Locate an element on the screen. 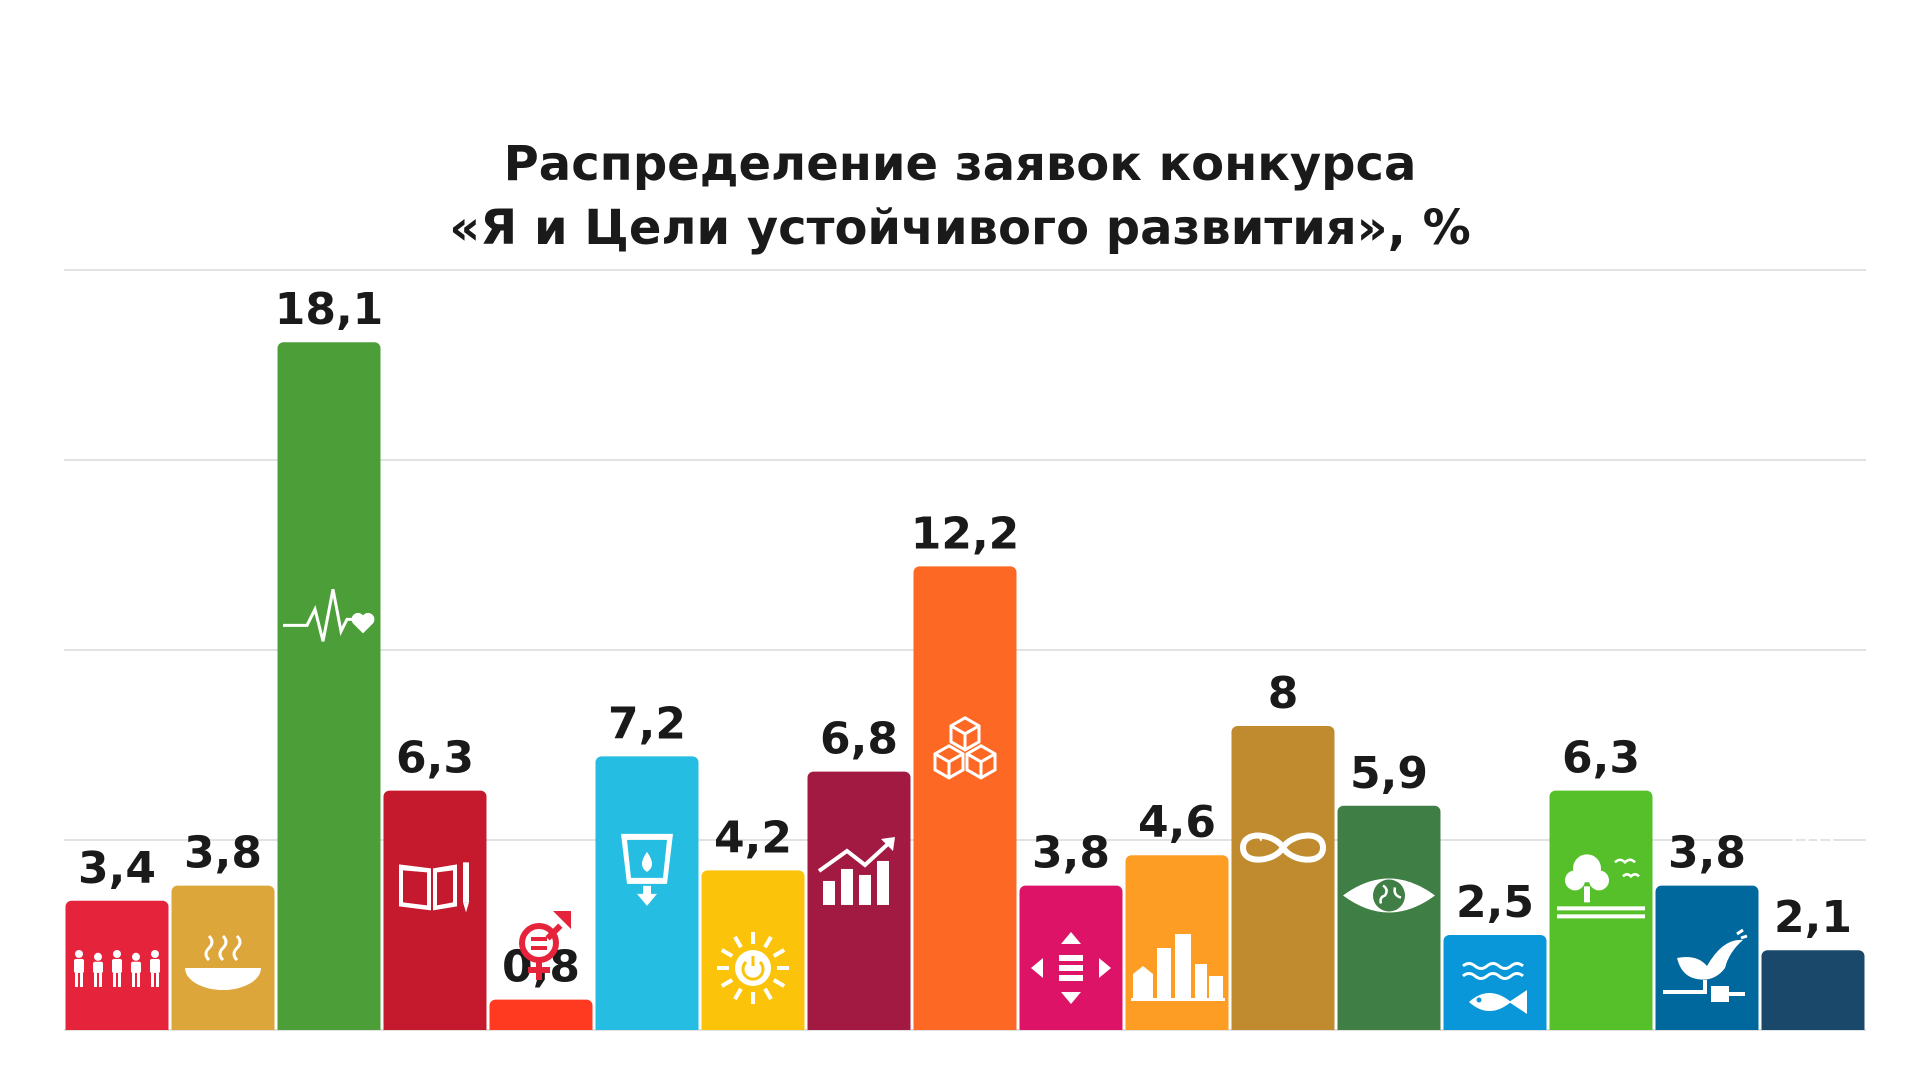 This screenshot has width=1920, height=1080. sun-power-icon is located at coordinates (753, 968).